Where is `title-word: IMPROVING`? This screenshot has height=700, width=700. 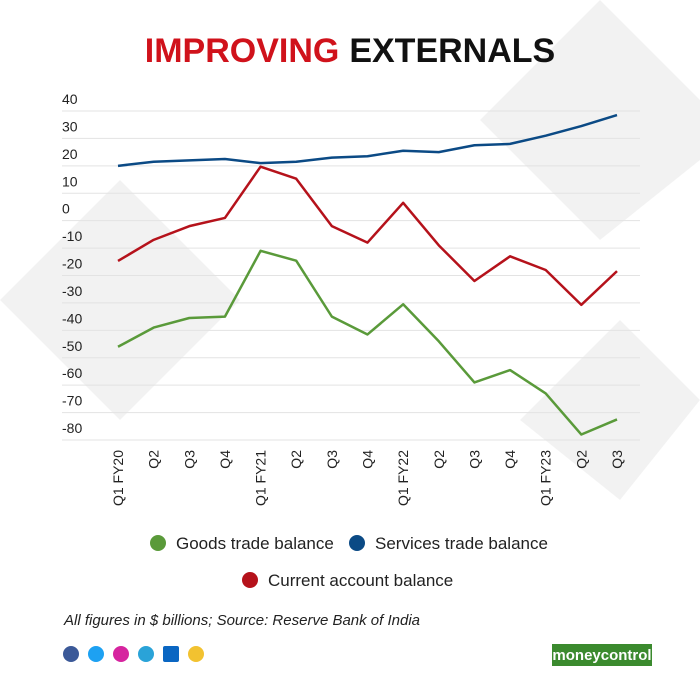
title-word: IMPROVING is located at coordinates (242, 51).